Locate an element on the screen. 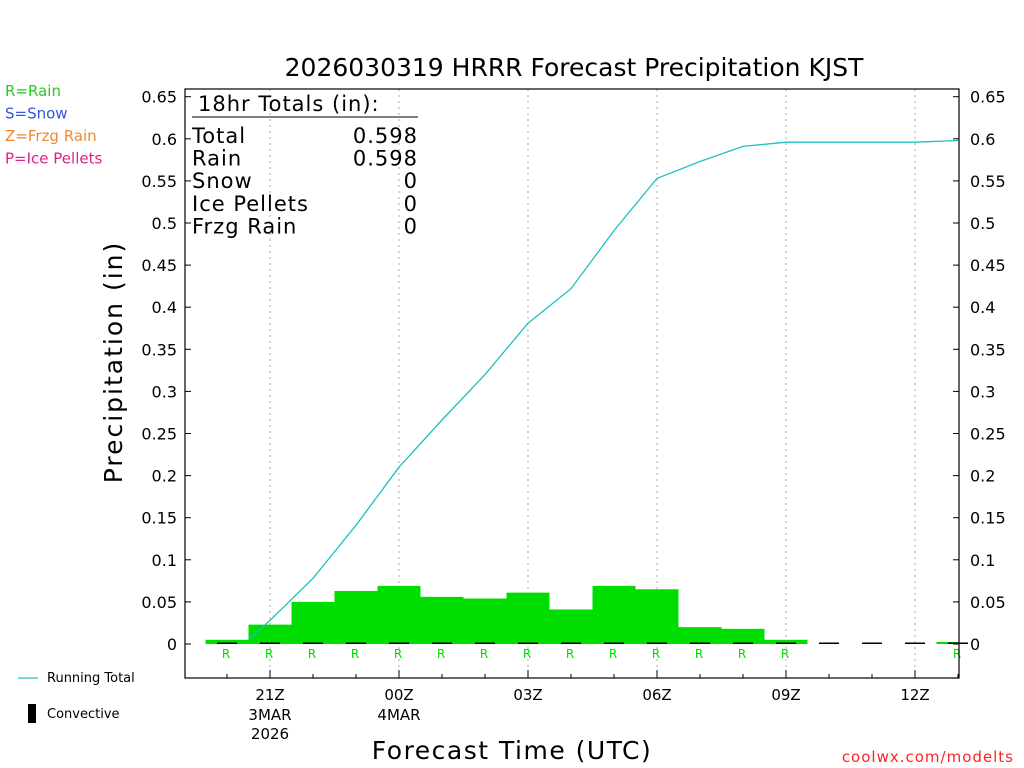 The height and width of the screenshot is (768, 1024). totals-header: 18hr Totals (in): is located at coordinates (289, 104).